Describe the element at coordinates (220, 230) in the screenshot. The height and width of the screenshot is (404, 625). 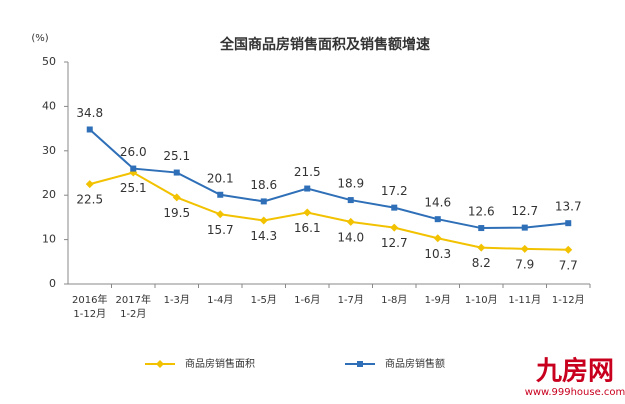
I see `data-label: 15.7` at that location.